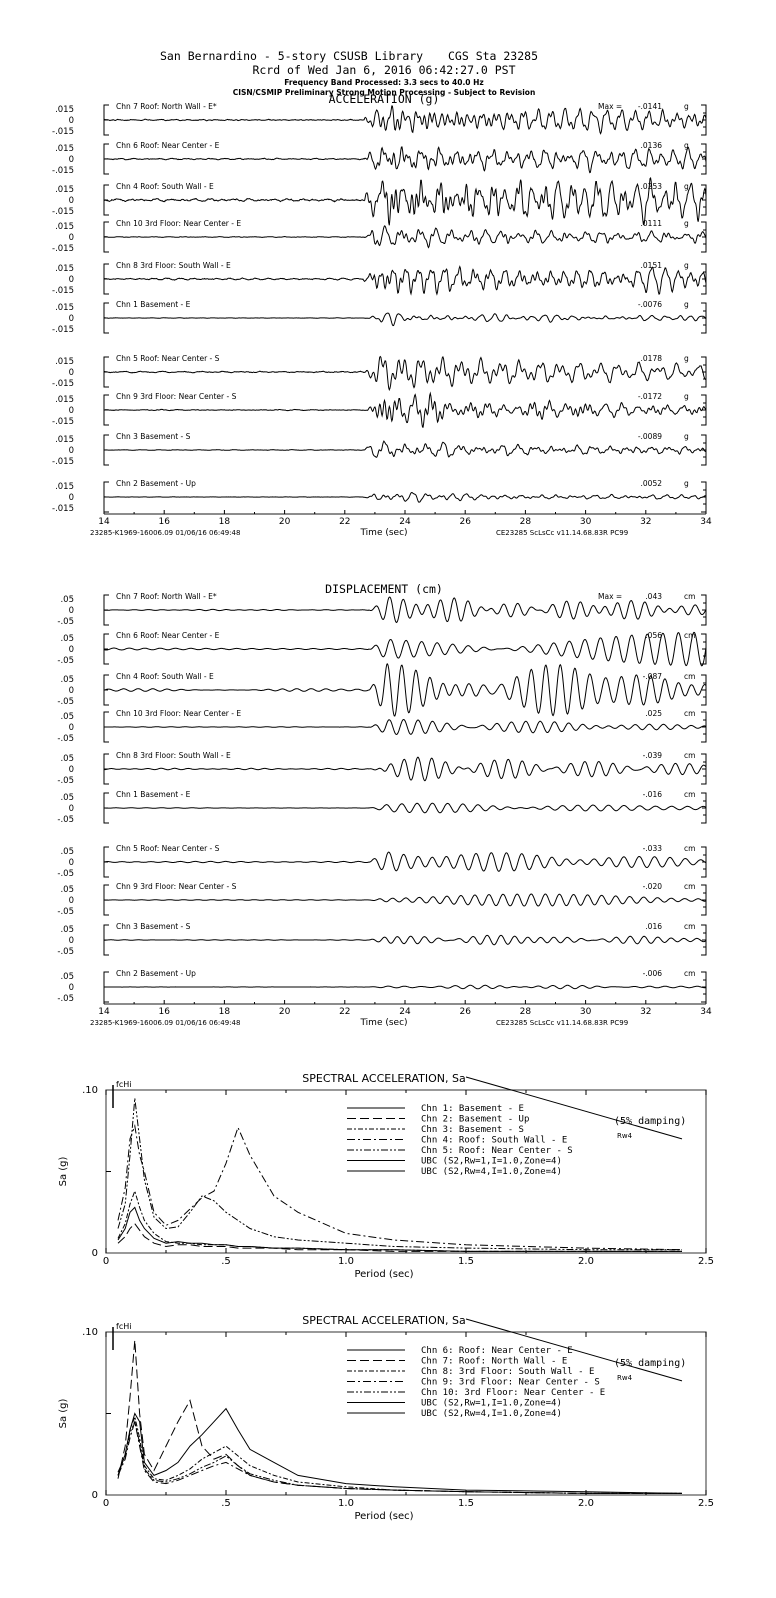 The image size is (776, 1598). What do you see at coordinates (90, 1332) in the screenshot?
I see `y-tick-label-top: .10` at bounding box center [90, 1332].